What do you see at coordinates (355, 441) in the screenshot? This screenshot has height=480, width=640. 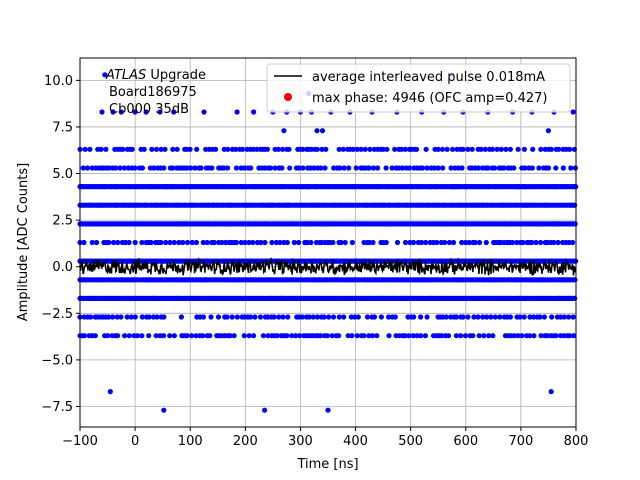 I see `x-tick-label: 400` at bounding box center [355, 441].